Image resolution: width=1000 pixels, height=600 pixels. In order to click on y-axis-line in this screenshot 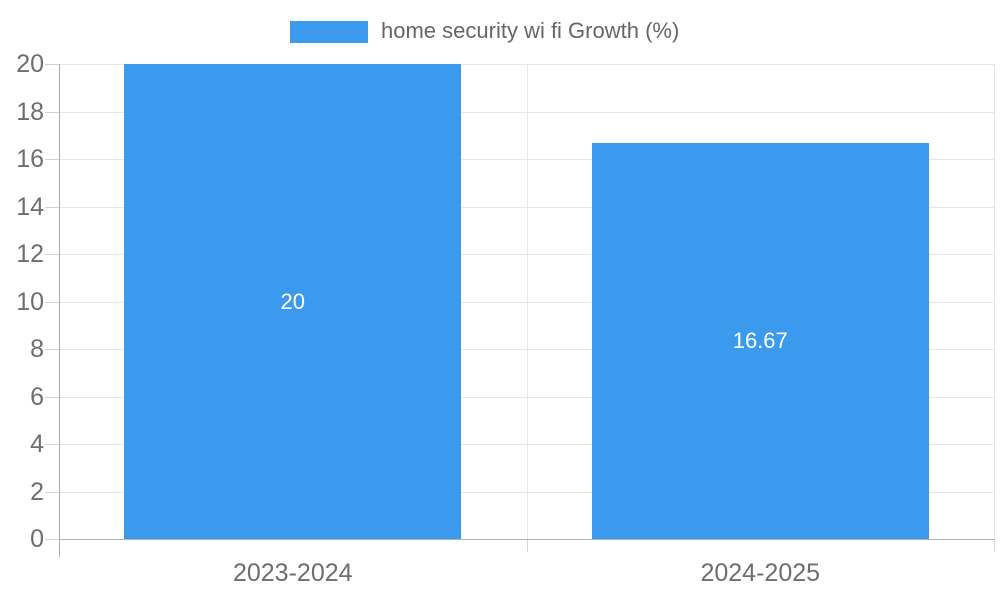, I will do `click(59, 310)`.